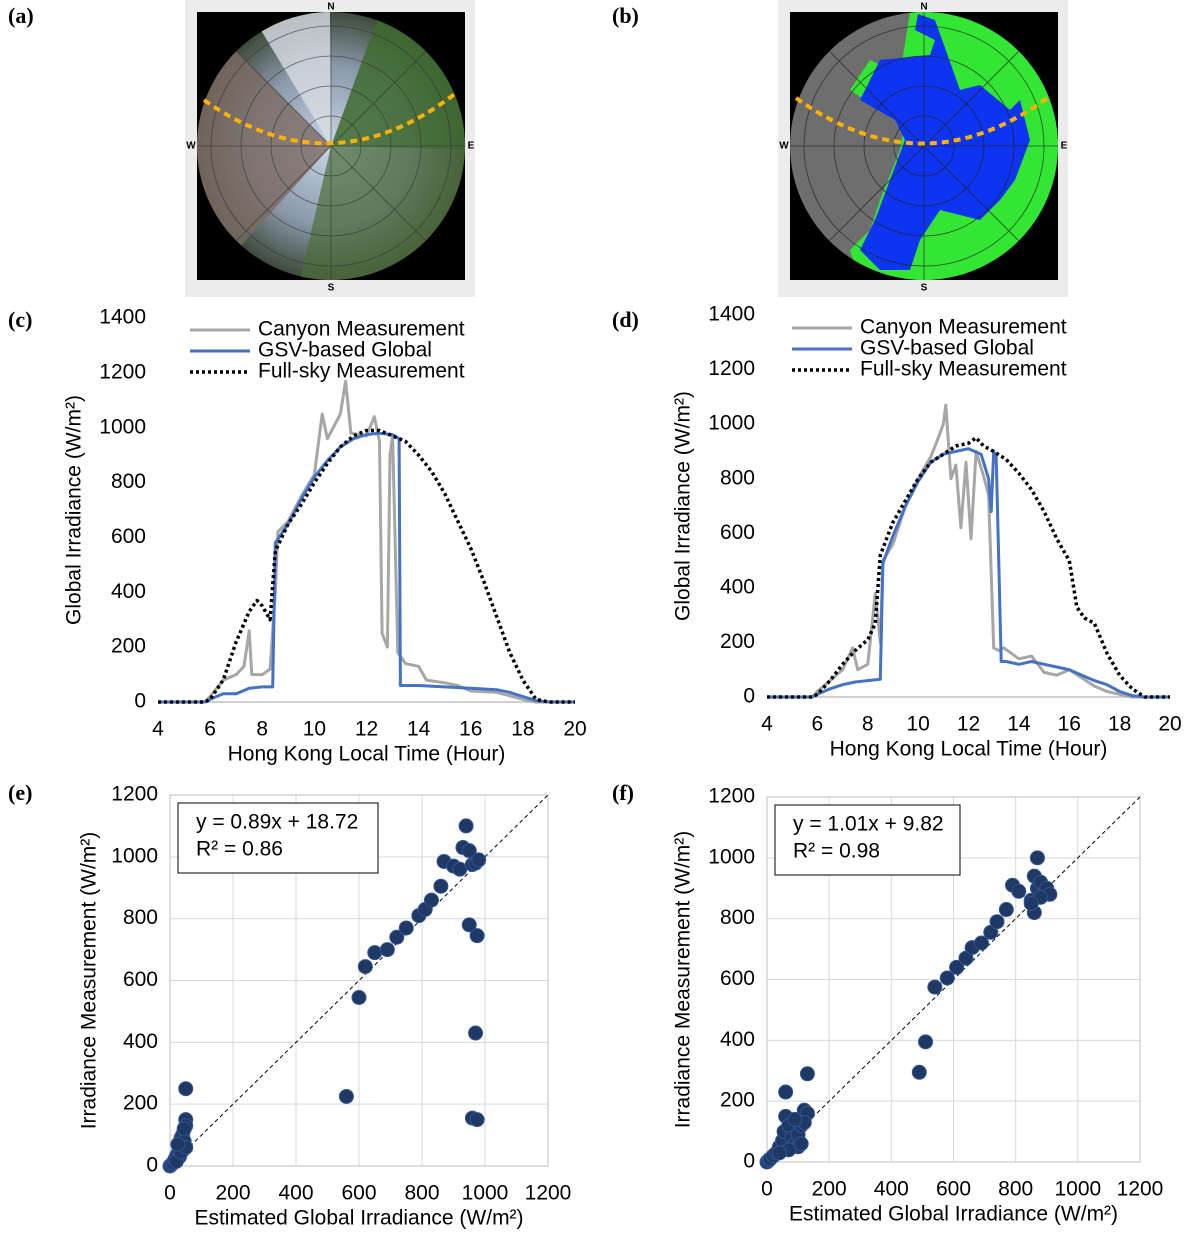 The width and height of the screenshot is (1190, 1239). I want to click on compass-letter: S, so click(331, 288).